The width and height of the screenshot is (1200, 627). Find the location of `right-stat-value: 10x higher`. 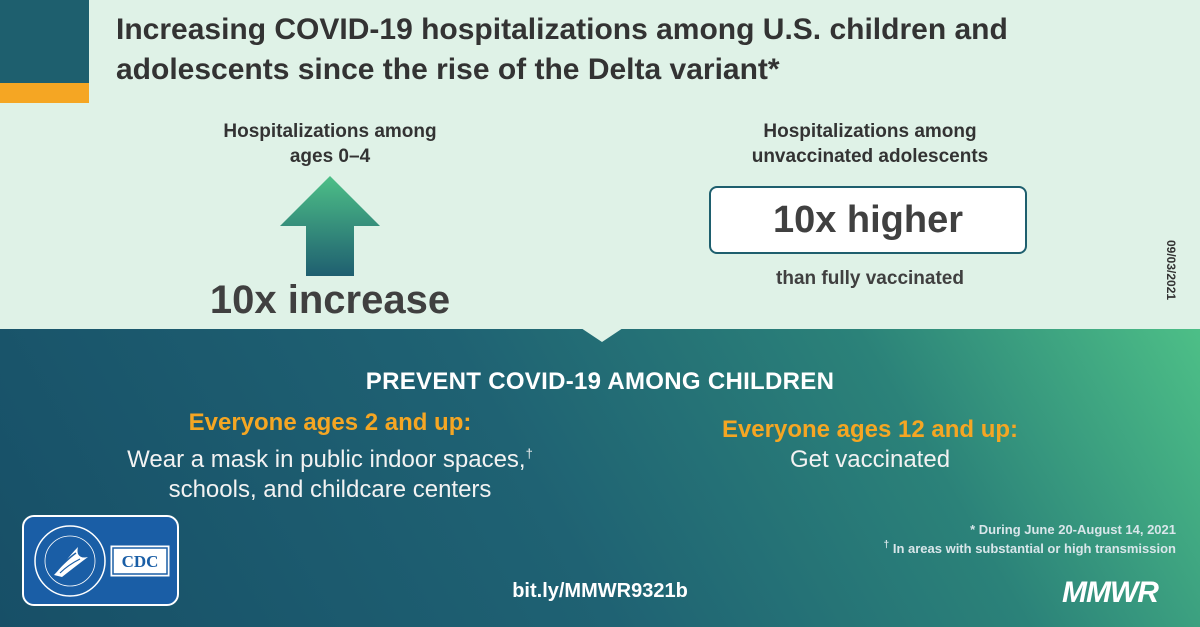

right-stat-value: 10x higher is located at coordinates (868, 219).